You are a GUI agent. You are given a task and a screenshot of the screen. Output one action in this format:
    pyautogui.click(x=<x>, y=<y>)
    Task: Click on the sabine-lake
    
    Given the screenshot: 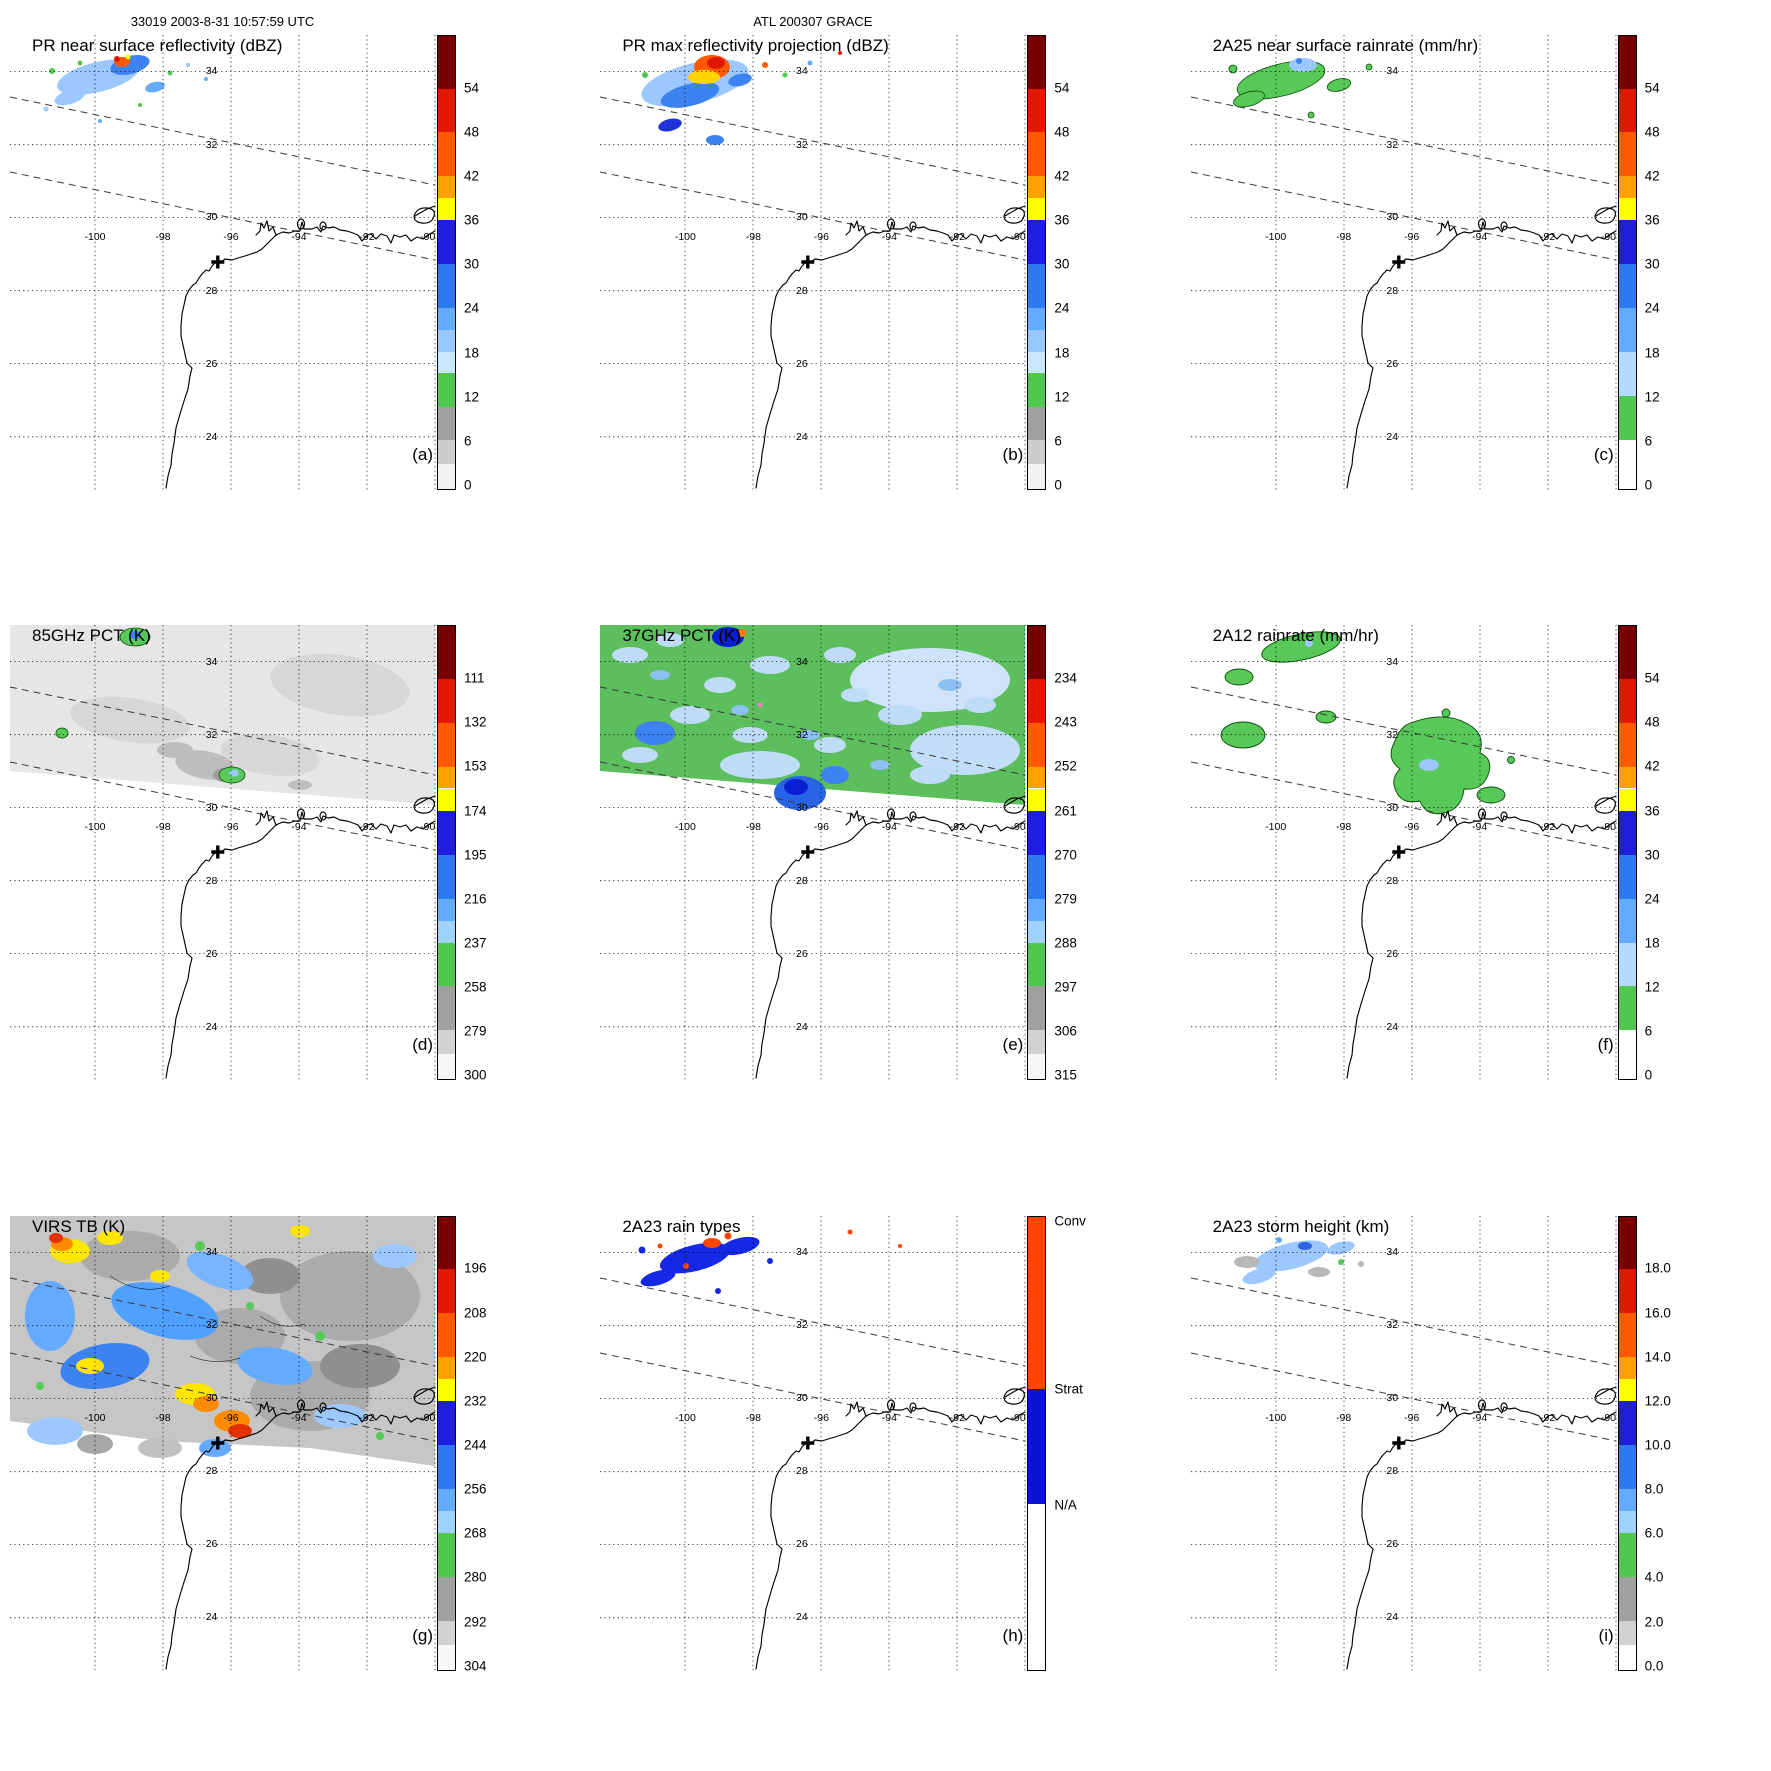 What is the action you would take?
    pyautogui.click(x=301, y=224)
    